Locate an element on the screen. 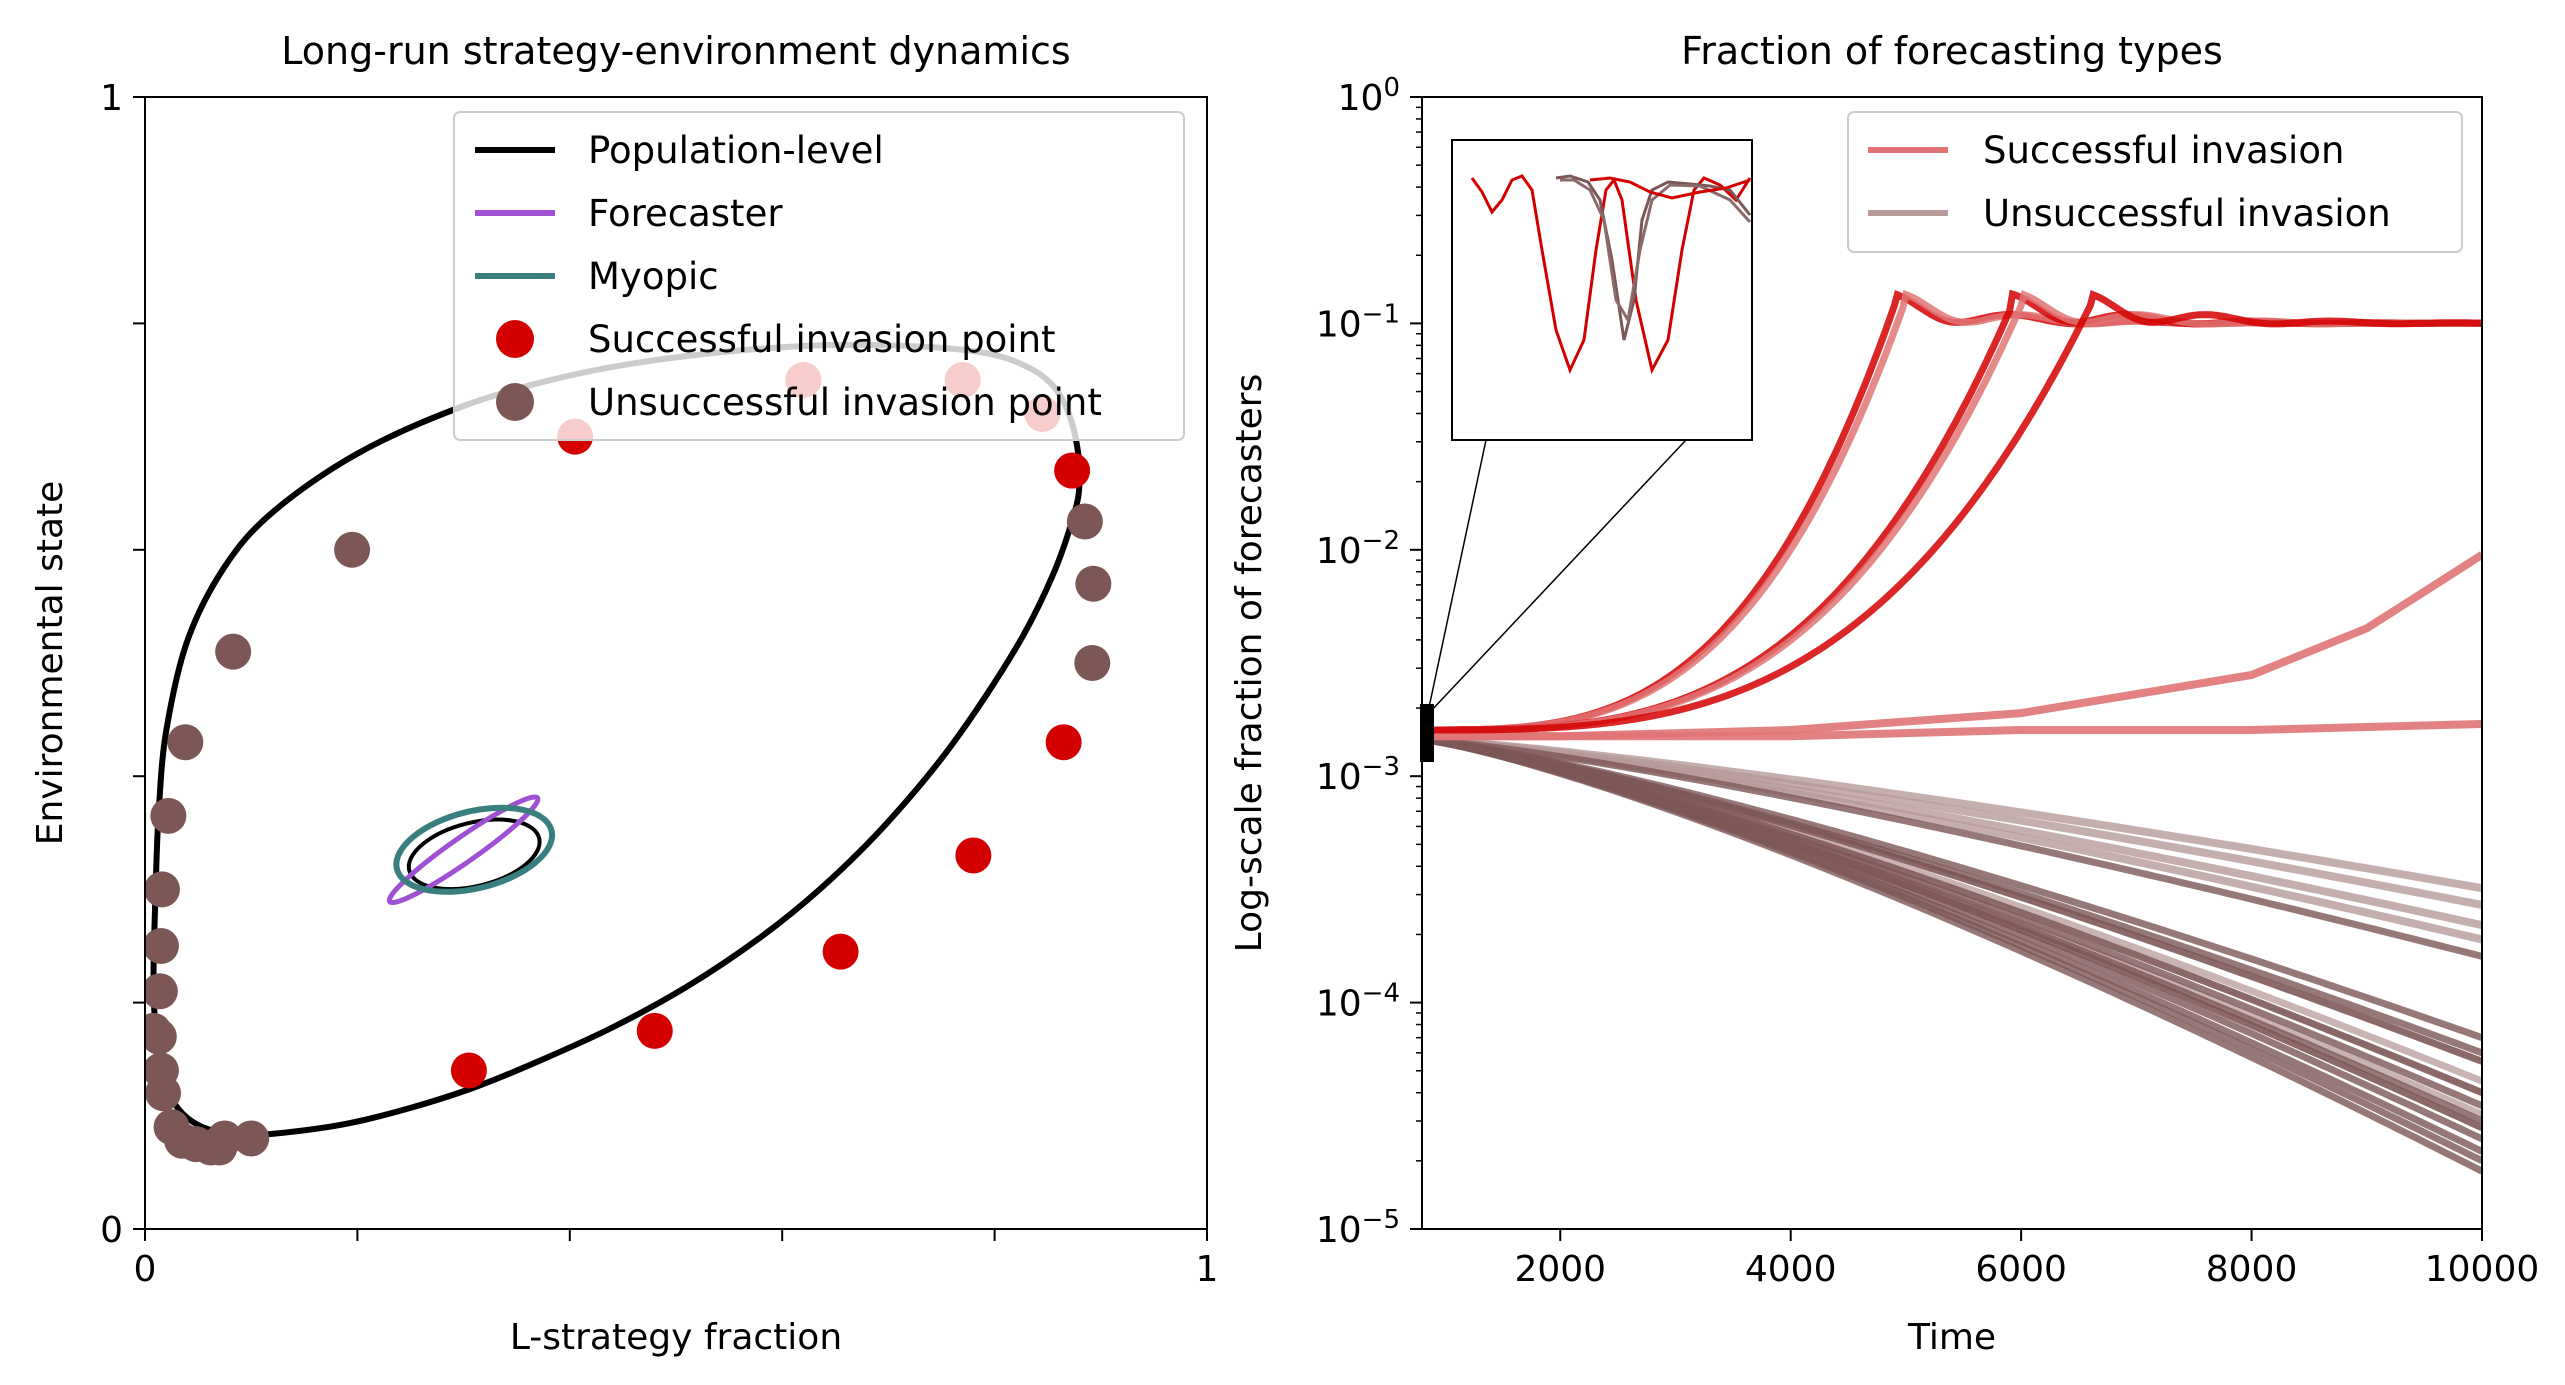  left-y-axis-label: Environmental state is located at coordinates (50, 663).